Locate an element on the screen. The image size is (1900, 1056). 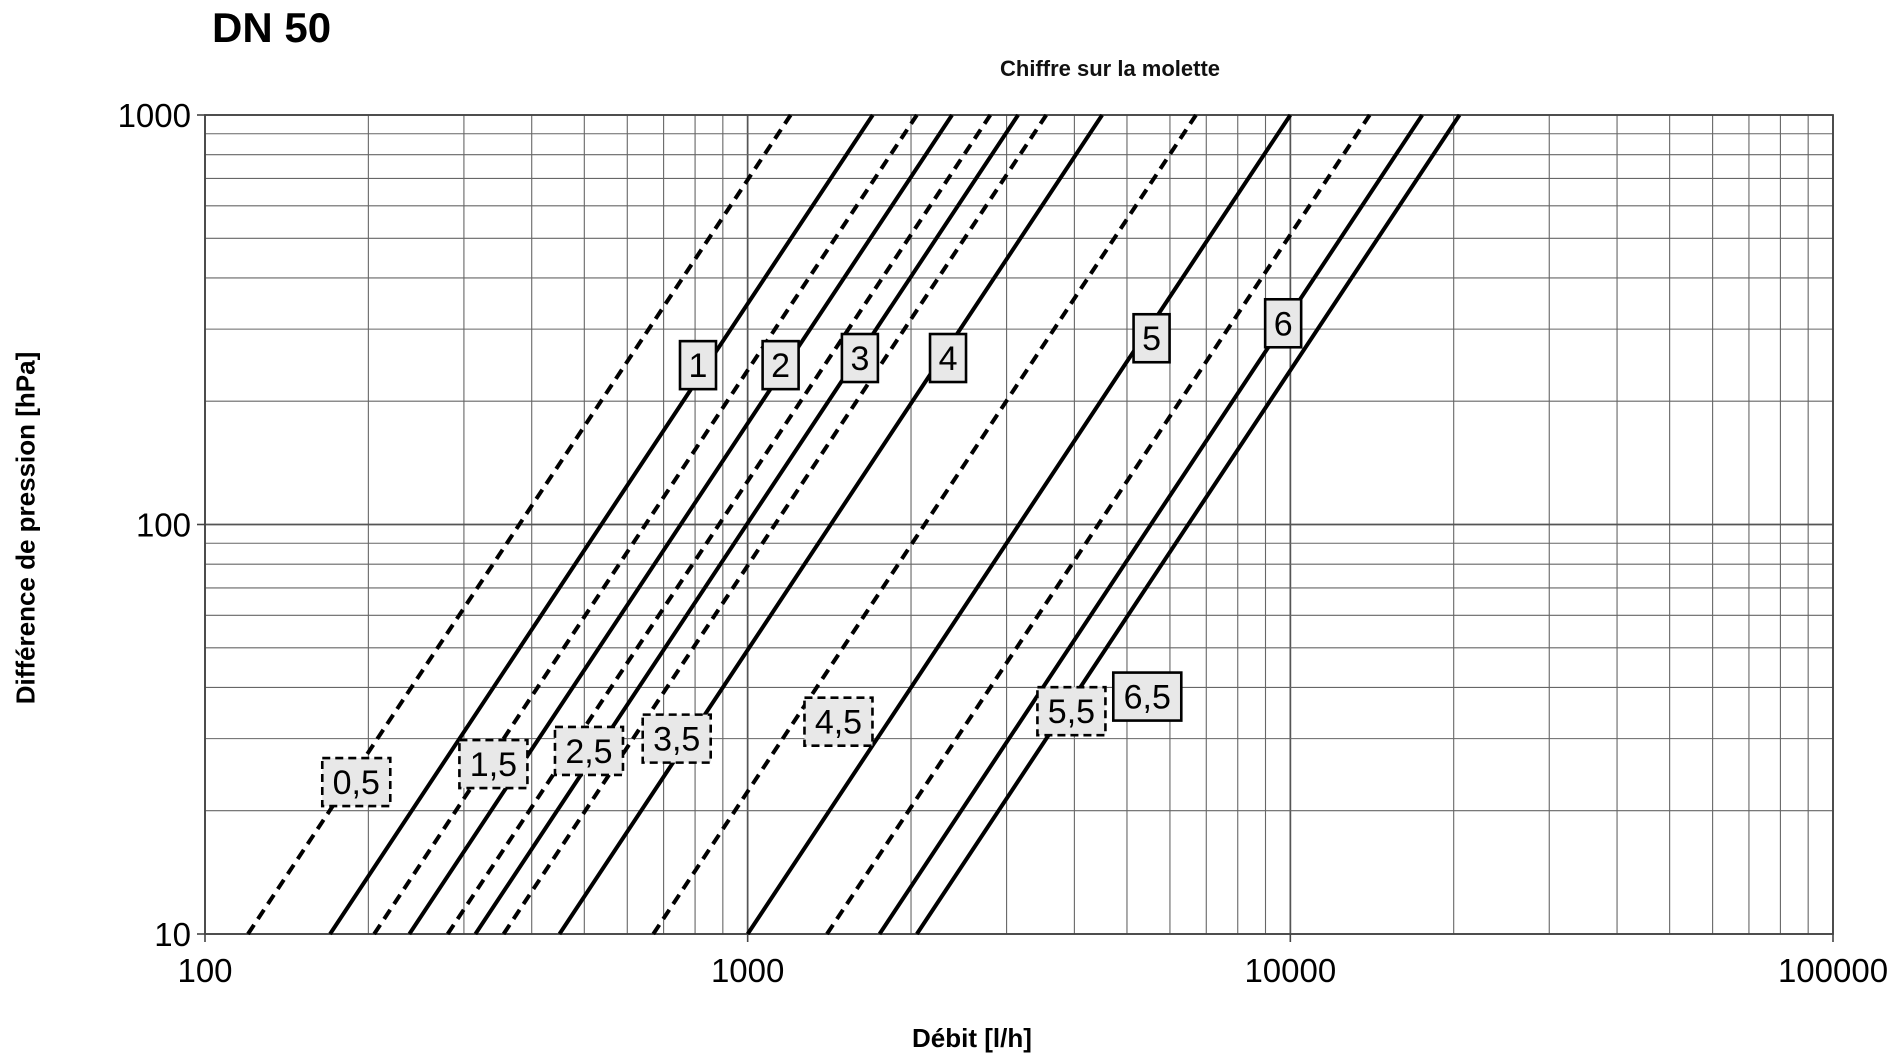
series-label-text: 3 is located at coordinates (859, 359).